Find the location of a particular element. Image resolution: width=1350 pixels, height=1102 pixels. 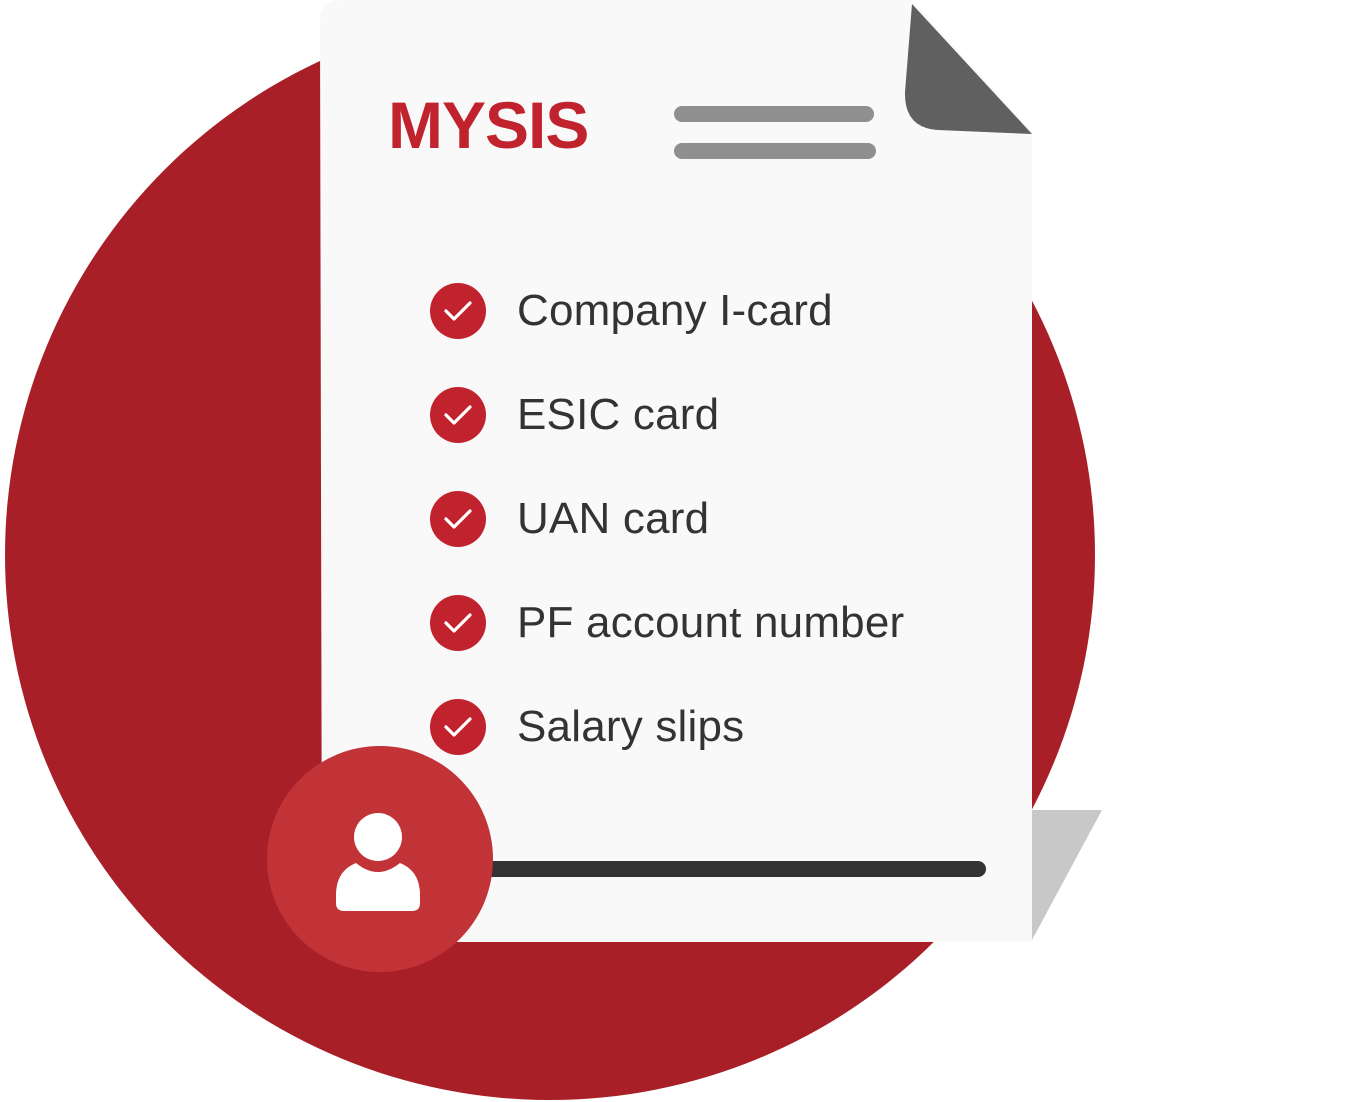

brand-logo-text: MYSIS is located at coordinates (488, 125).